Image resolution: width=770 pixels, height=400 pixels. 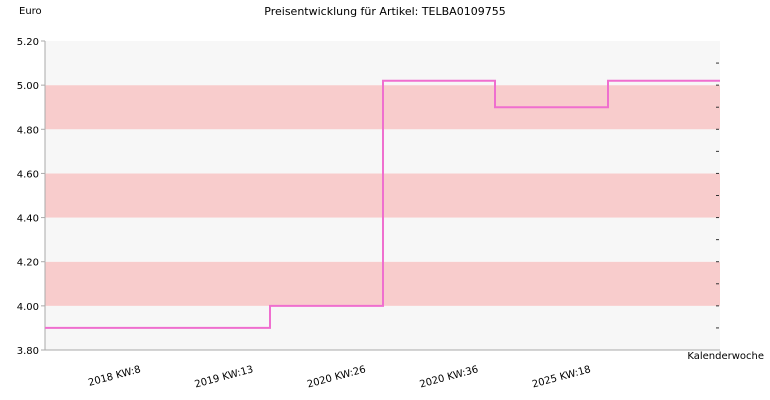 I want to click on y-tick-label: 5.00, so click(x=28, y=86).